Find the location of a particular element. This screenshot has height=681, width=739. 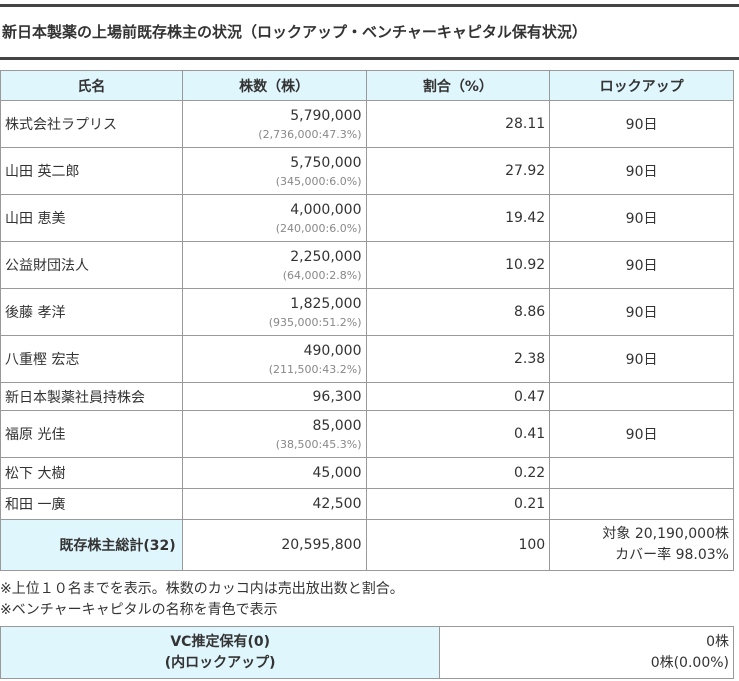

total-shares: 20,595,800 is located at coordinates (274, 545).